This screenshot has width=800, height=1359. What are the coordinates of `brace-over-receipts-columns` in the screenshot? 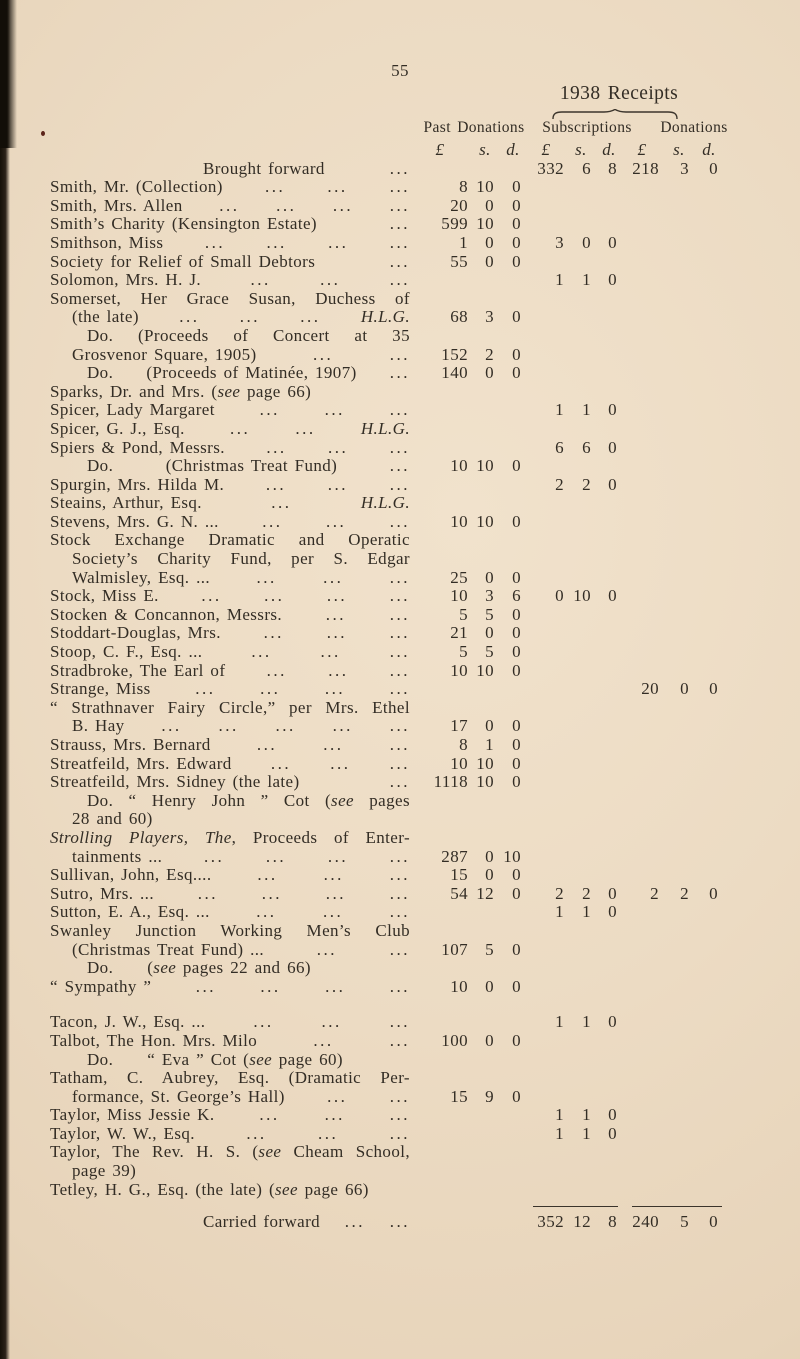 It's located at (615, 114).